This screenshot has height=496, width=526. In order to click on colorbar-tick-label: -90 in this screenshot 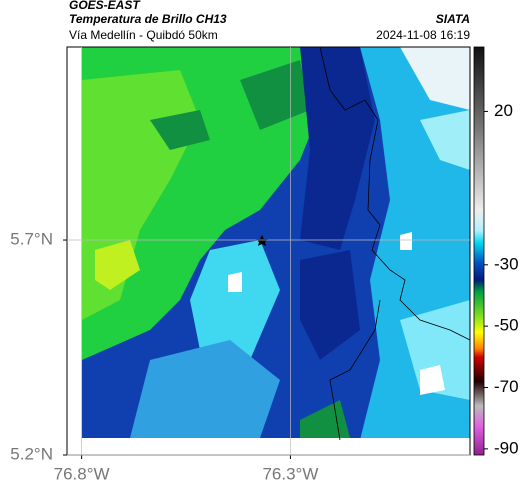, I will do `click(506, 447)`.